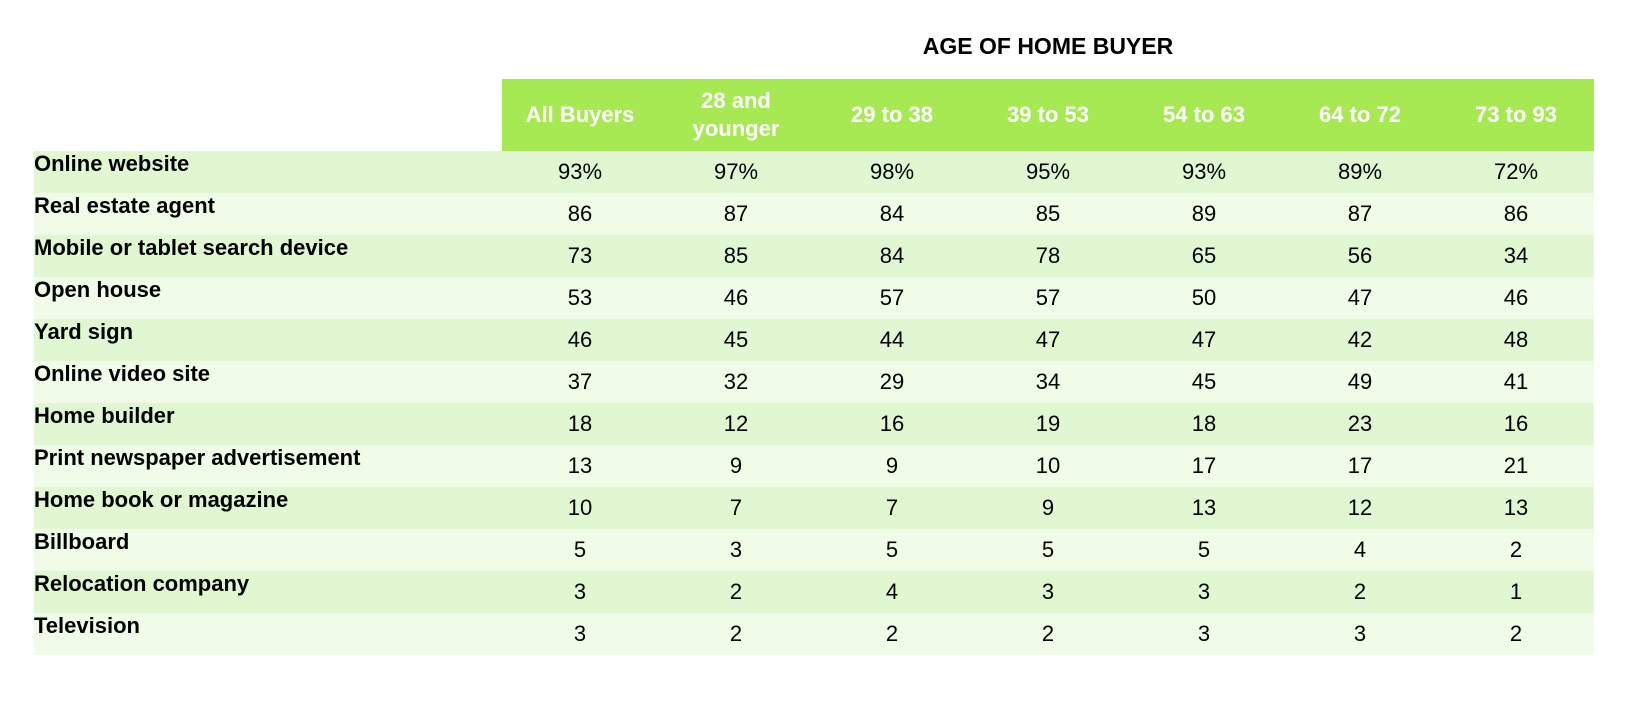 The height and width of the screenshot is (703, 1626). What do you see at coordinates (124, 205) in the screenshot?
I see `row-label: Real estate agent` at bounding box center [124, 205].